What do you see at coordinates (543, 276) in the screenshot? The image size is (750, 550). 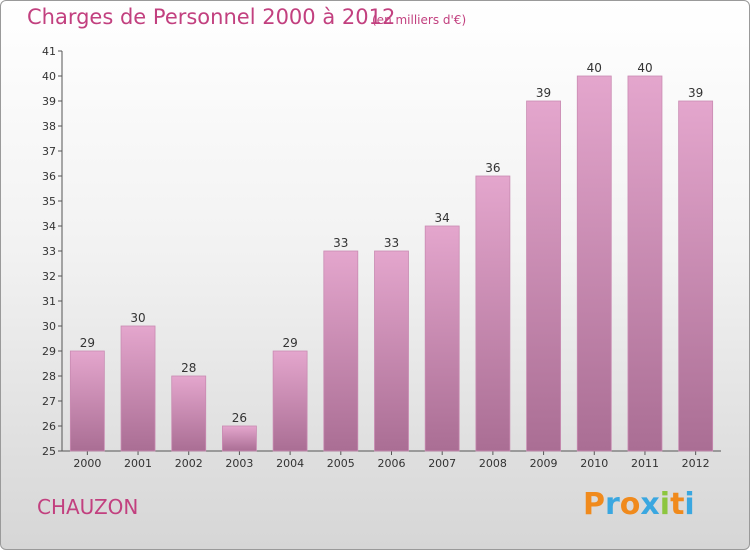 I see `bar-2009` at bounding box center [543, 276].